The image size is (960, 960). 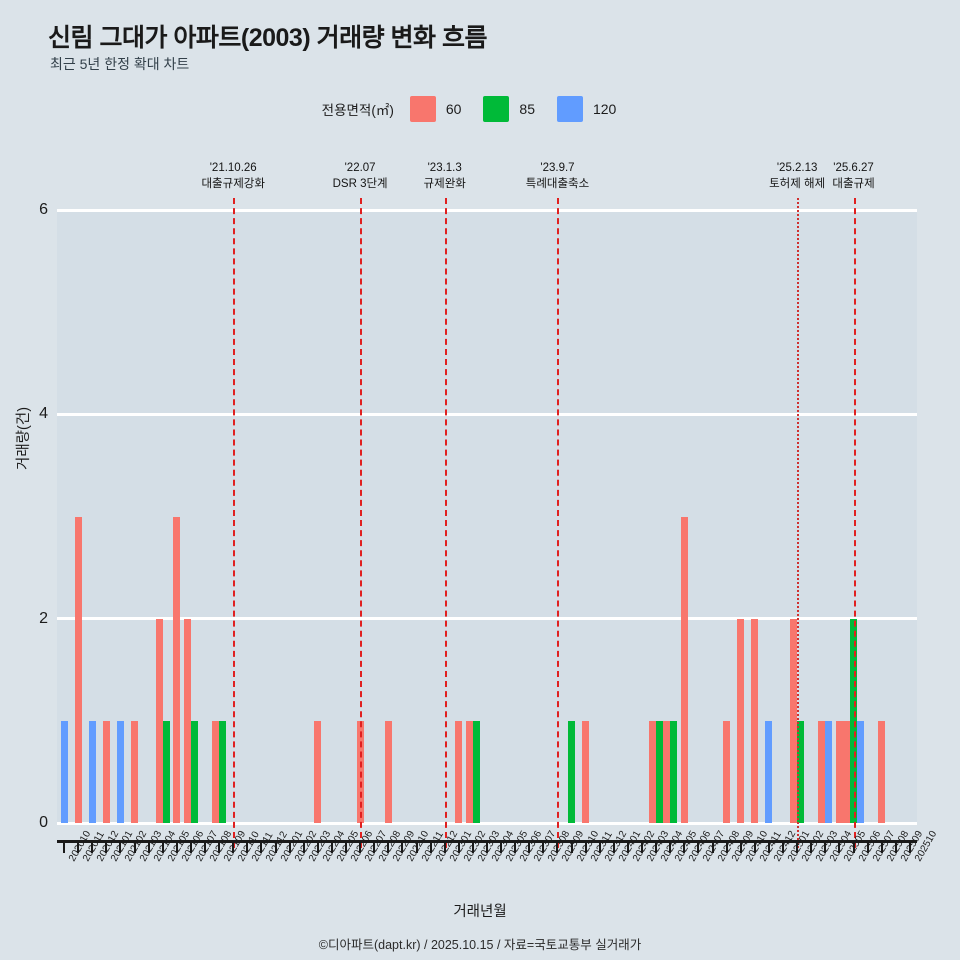 I want to click on event-date-202506: '25.6.27, so click(x=853, y=168).